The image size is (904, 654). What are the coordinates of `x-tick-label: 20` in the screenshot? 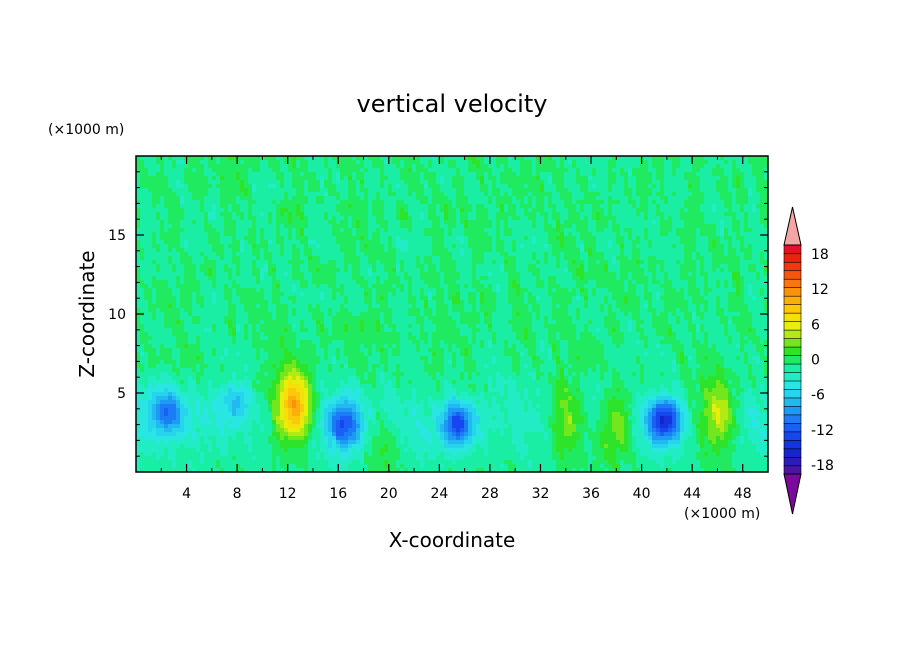 It's located at (389, 494).